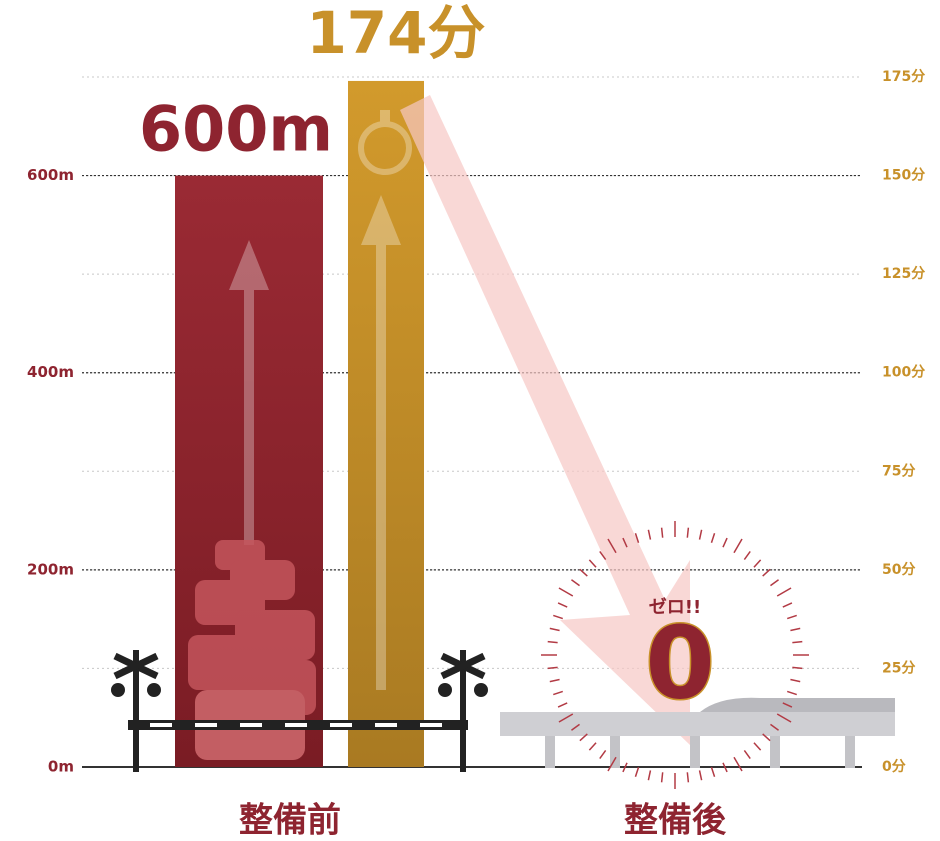 This screenshot has width=940, height=841. I want to click on category-label: 整備後, so click(675, 821).